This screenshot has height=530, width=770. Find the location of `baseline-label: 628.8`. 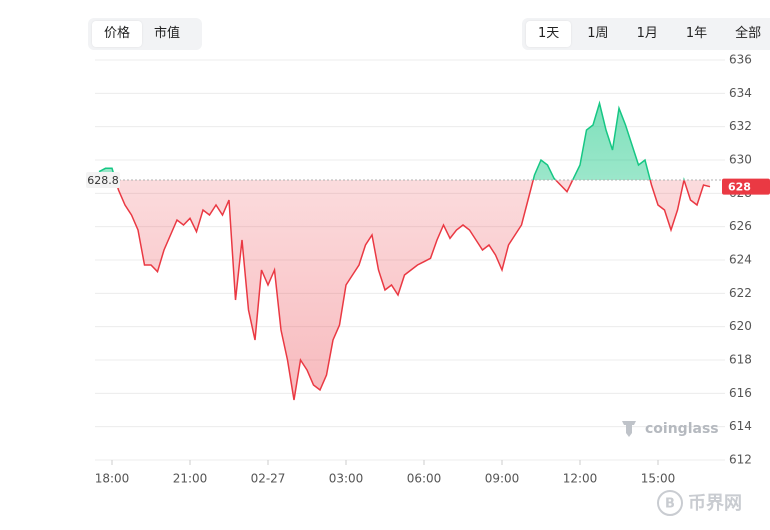

baseline-label: 628.8 is located at coordinates (103, 180).